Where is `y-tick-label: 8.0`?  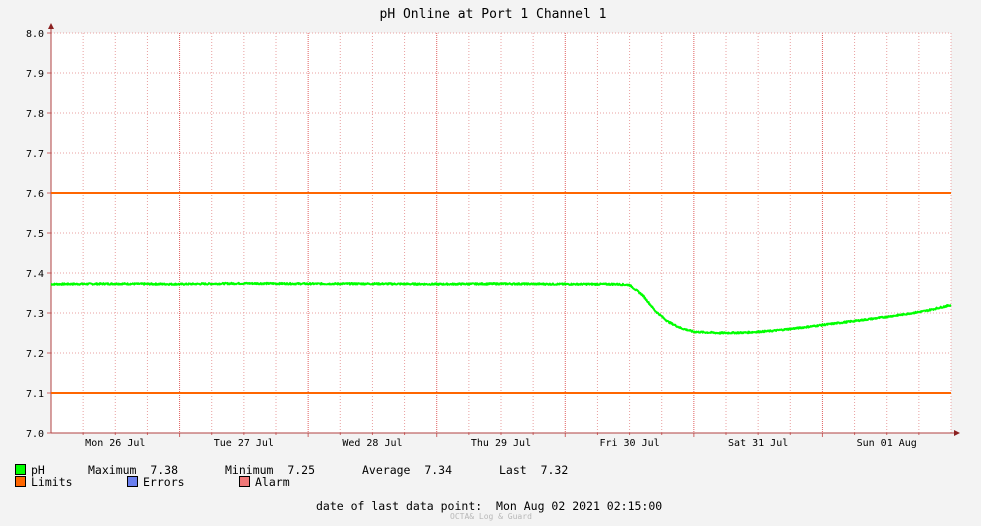 y-tick-label: 8.0 is located at coordinates (35, 34).